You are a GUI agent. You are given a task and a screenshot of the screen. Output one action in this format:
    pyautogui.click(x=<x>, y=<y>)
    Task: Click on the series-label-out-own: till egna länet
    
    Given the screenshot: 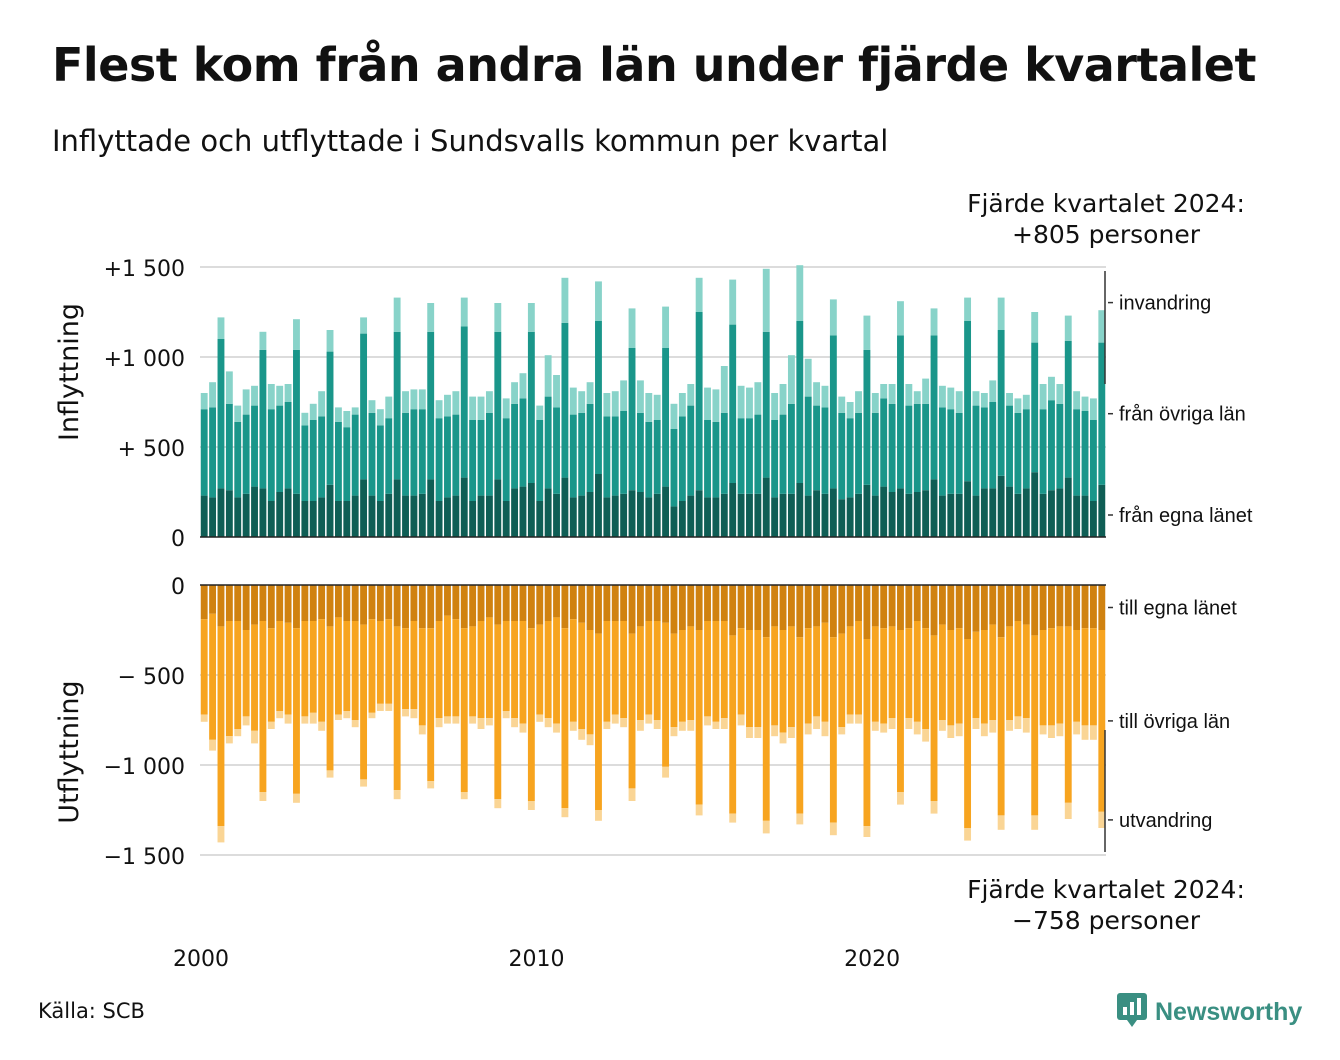 What is the action you would take?
    pyautogui.click(x=1178, y=609)
    